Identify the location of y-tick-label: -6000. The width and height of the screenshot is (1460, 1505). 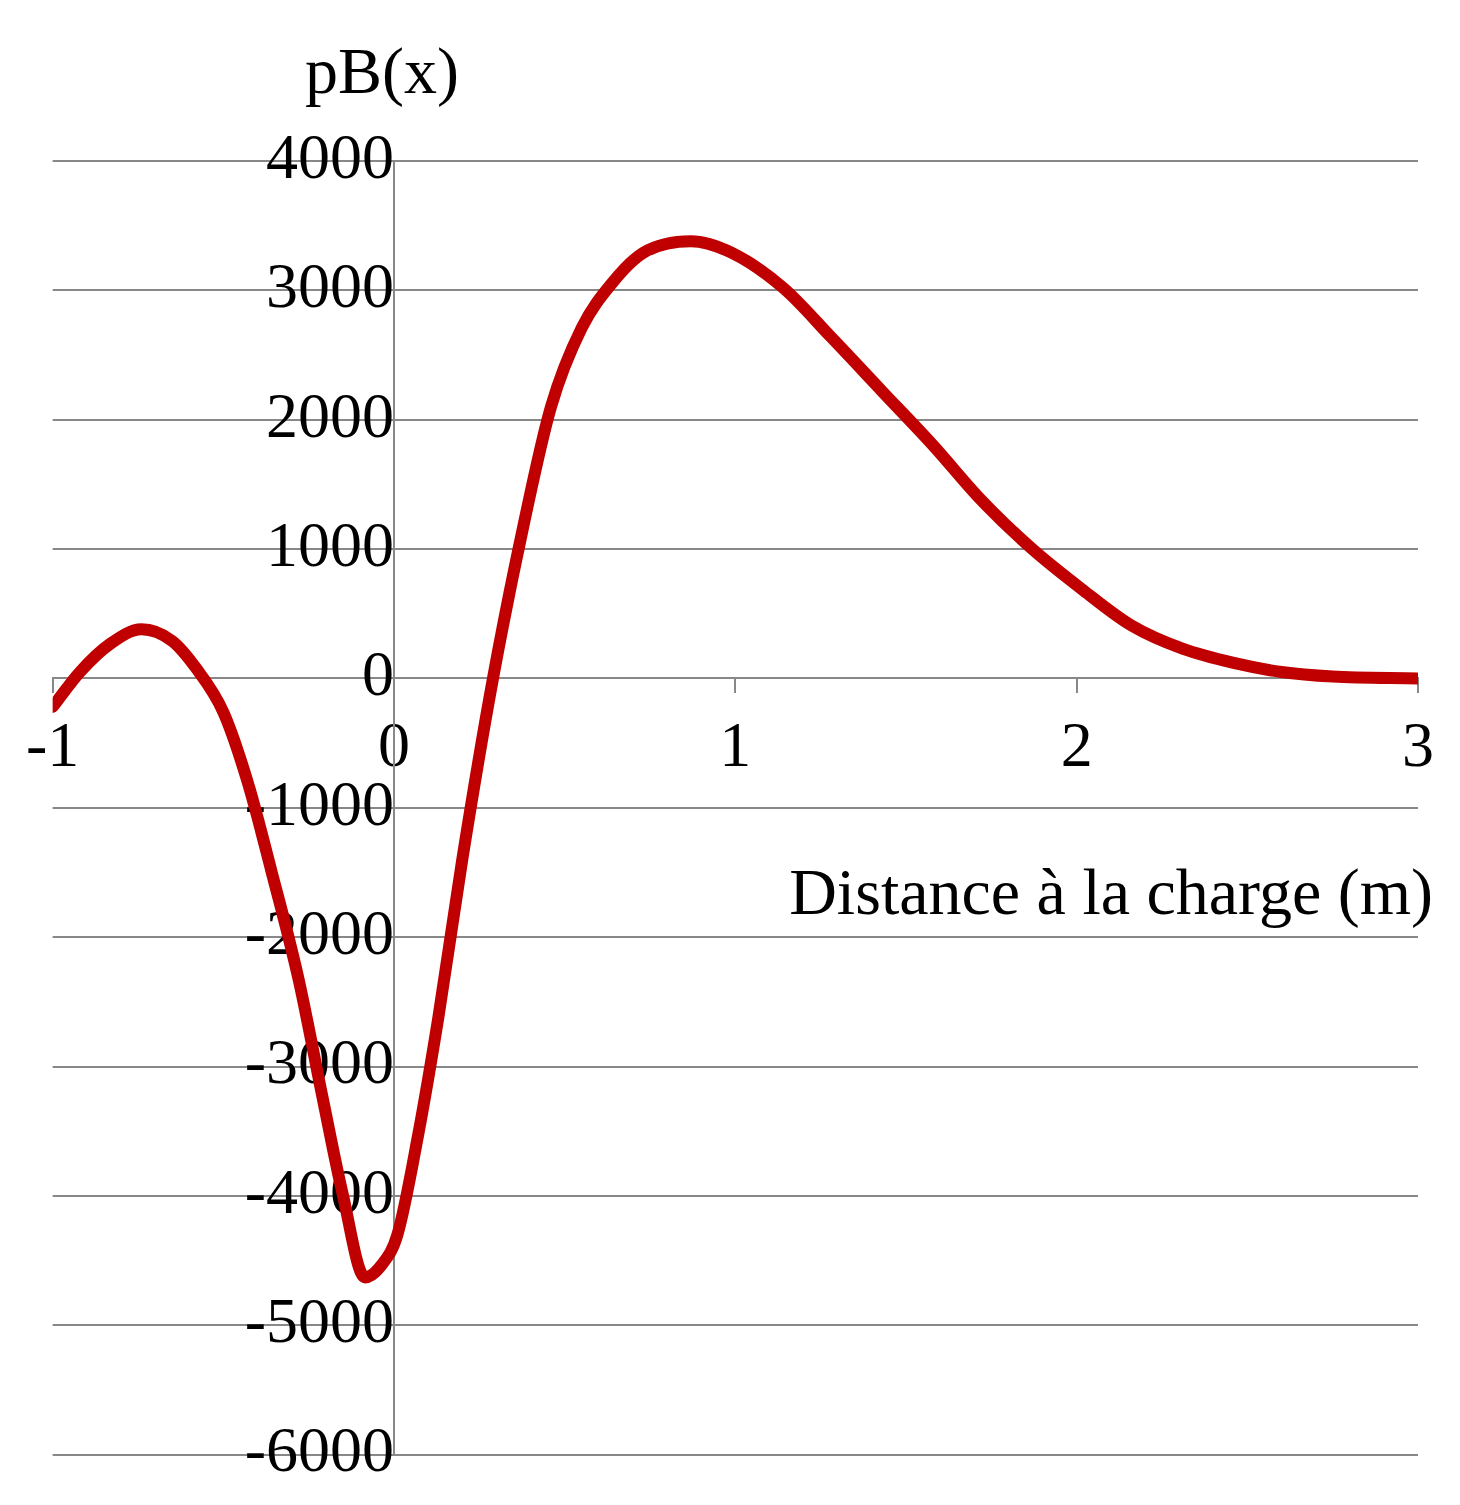
(319, 1450).